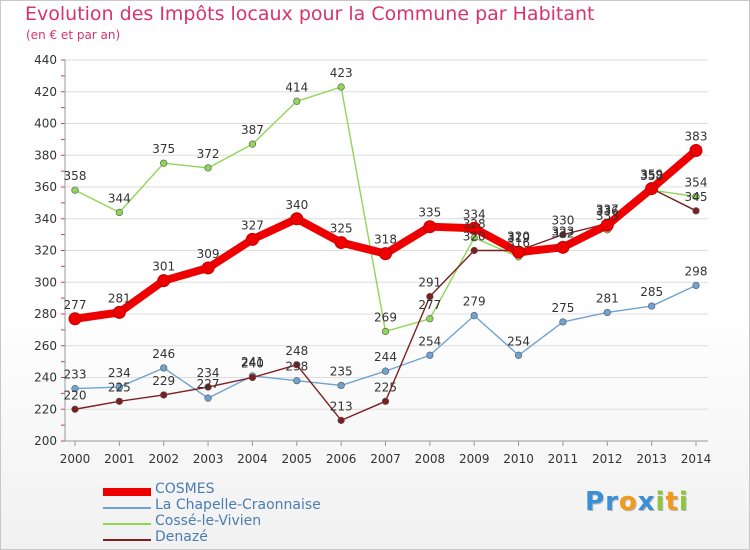 This screenshot has height=550, width=750. Describe the element at coordinates (430, 459) in the screenshot. I see `x-tick-label: 2008` at that location.